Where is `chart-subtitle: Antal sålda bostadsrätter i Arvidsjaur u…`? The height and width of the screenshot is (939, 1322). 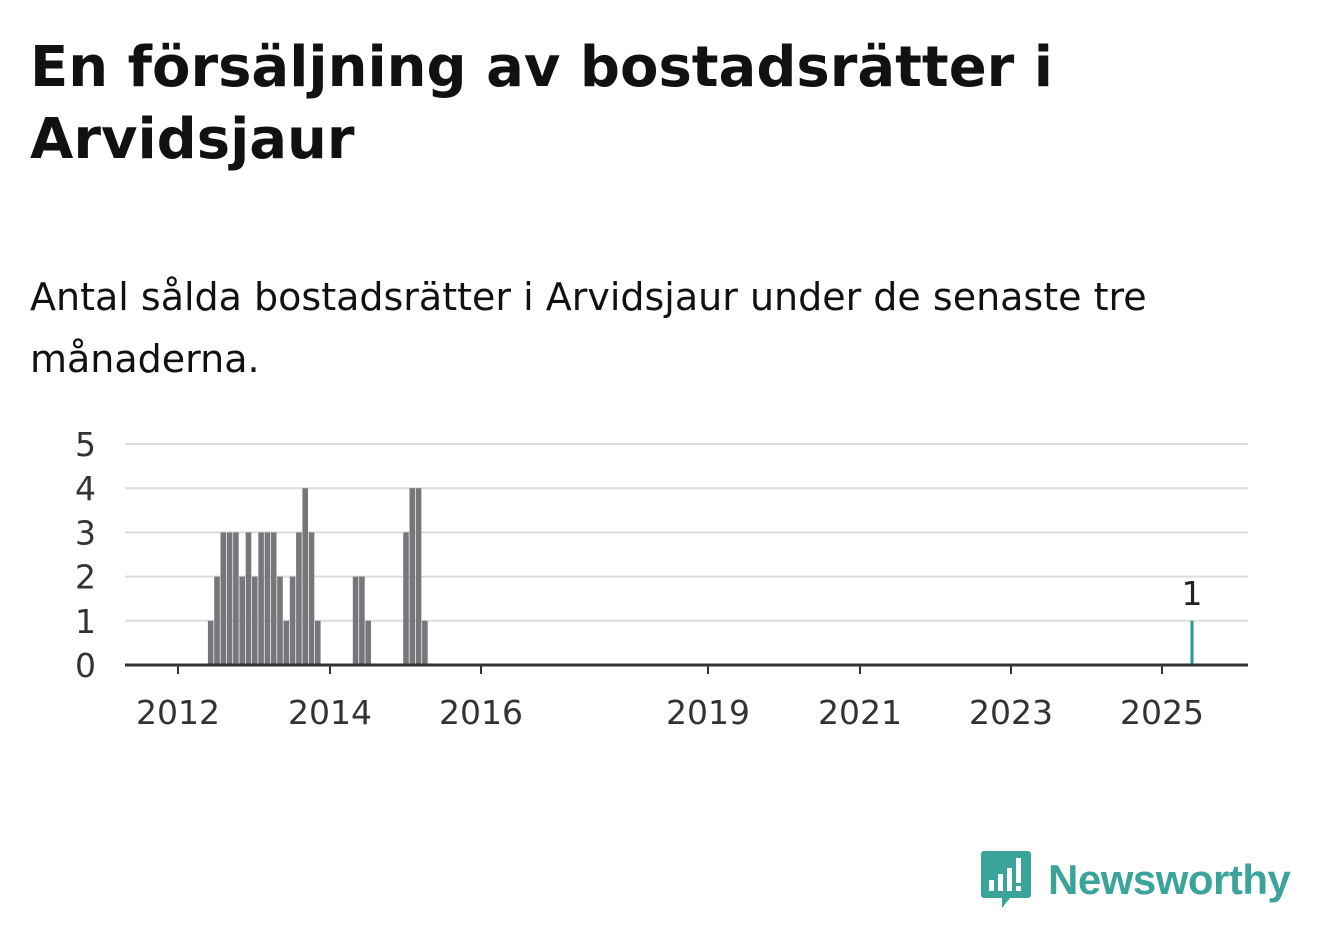
chart-subtitle: Antal sålda bostadsrätter i Arvidsjaur u… is located at coordinates (588, 328).